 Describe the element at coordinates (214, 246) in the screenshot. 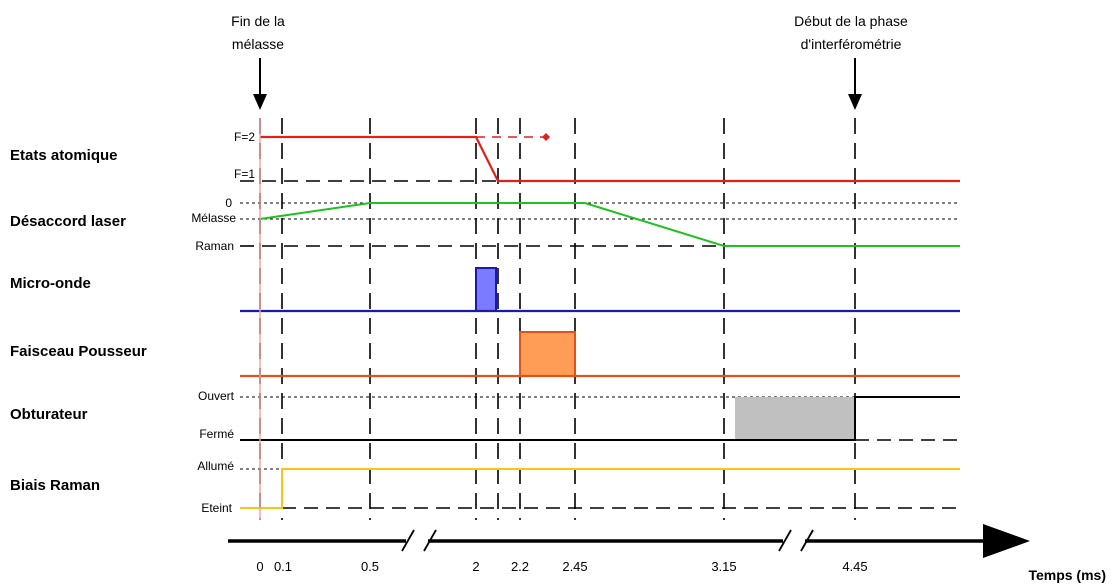

I see `level-raman: Raman` at that location.